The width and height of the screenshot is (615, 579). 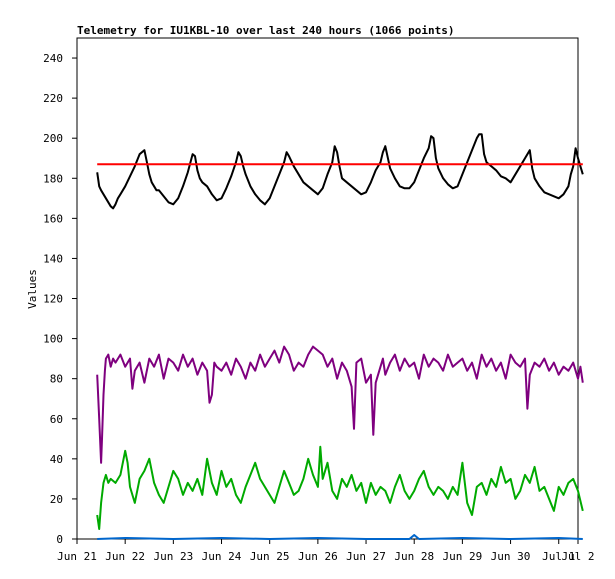 What do you see at coordinates (366, 556) in the screenshot?
I see `x-tick-label: Jun 27` at bounding box center [366, 556].